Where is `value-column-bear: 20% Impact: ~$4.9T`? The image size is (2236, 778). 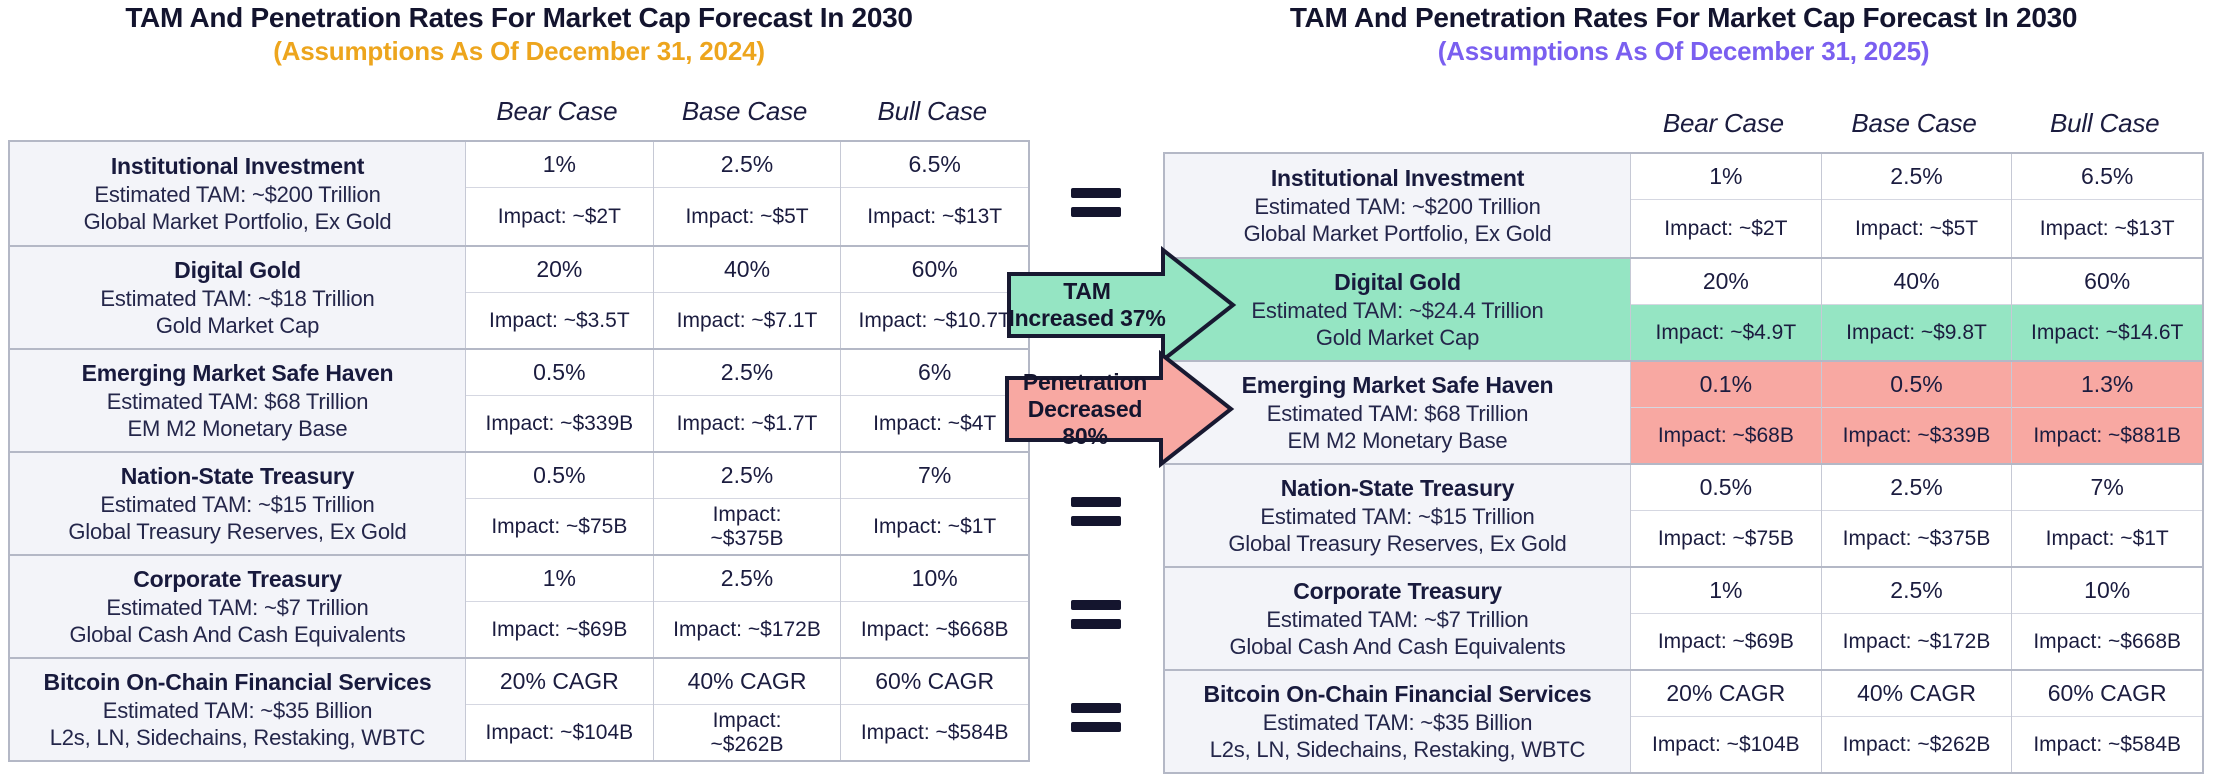 value-column-bear: 20% Impact: ~$4.9T is located at coordinates (1725, 309).